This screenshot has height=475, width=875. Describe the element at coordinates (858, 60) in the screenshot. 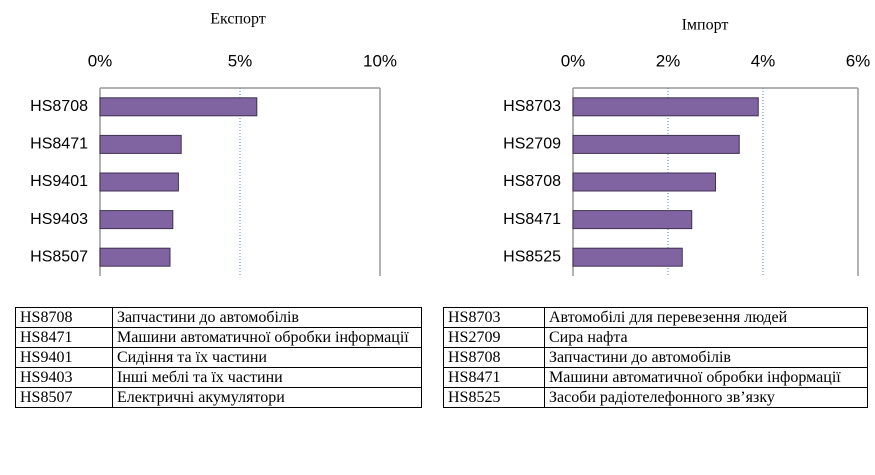

I see `x-tick-label: 6%` at that location.